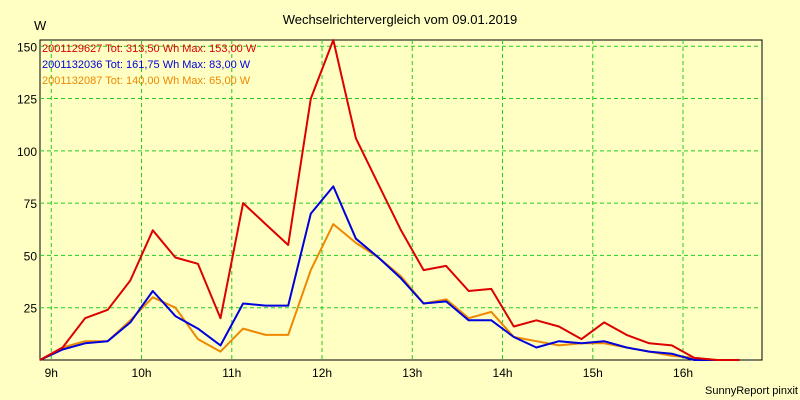 Image resolution: width=800 pixels, height=400 pixels. What do you see at coordinates (146, 81) in the screenshot?
I see `legend-entry: 2001132087 Tot: 140,00 Wh Max: 65,00 W` at bounding box center [146, 81].